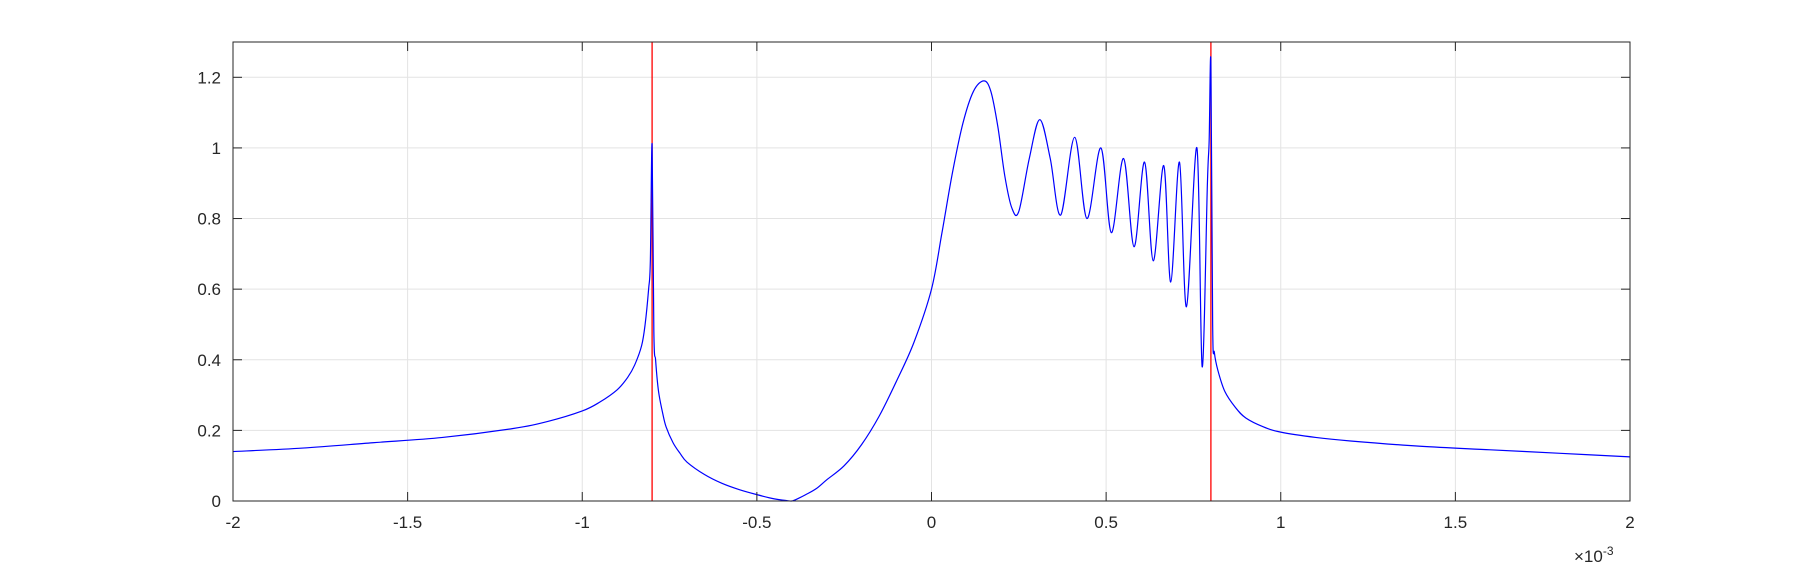 This screenshot has height=566, width=1800. What do you see at coordinates (209, 430) in the screenshot?
I see `y-tick-label: 0.2` at bounding box center [209, 430].